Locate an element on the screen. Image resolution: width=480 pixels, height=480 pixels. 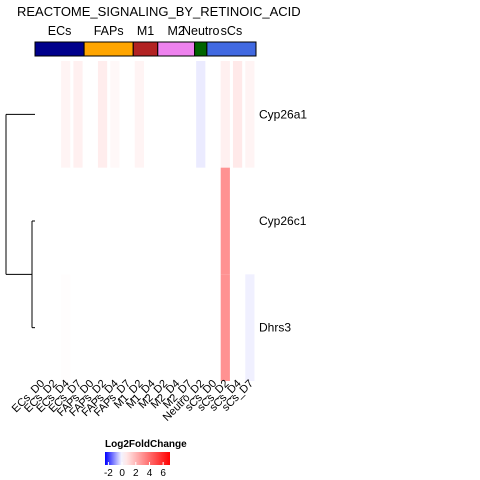
group-label-2: M1 is located at coordinates (145, 31).